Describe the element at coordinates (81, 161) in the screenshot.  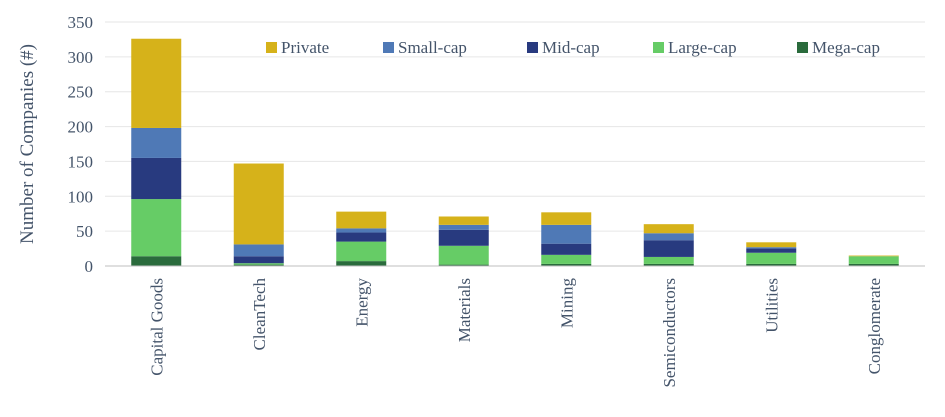
I see `y-tick-label: 150` at that location.